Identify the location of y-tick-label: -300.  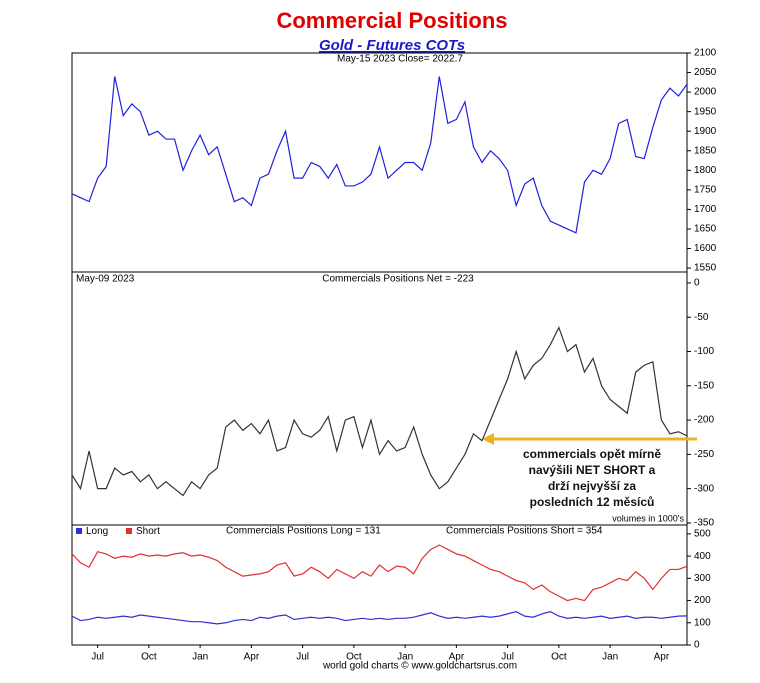
(704, 488).